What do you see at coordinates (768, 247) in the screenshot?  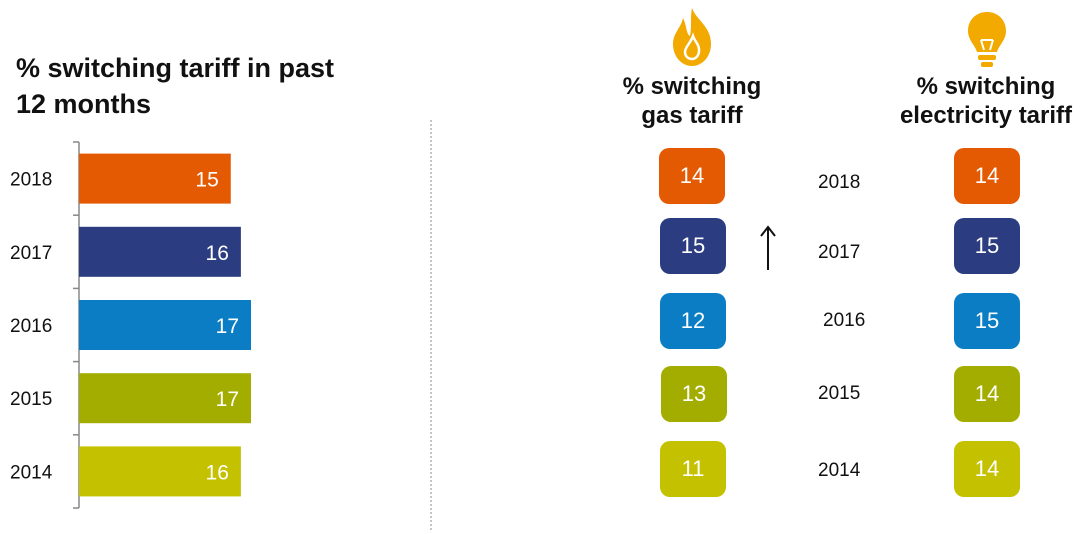 I see `up-arrow-icon` at bounding box center [768, 247].